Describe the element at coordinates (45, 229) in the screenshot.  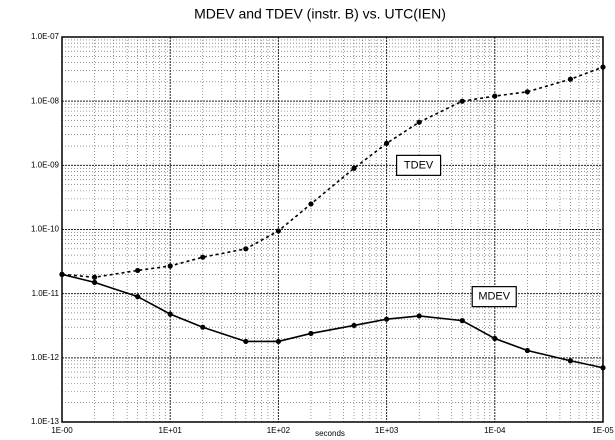
I see `y-tick-label: 1.0E-10` at that location.